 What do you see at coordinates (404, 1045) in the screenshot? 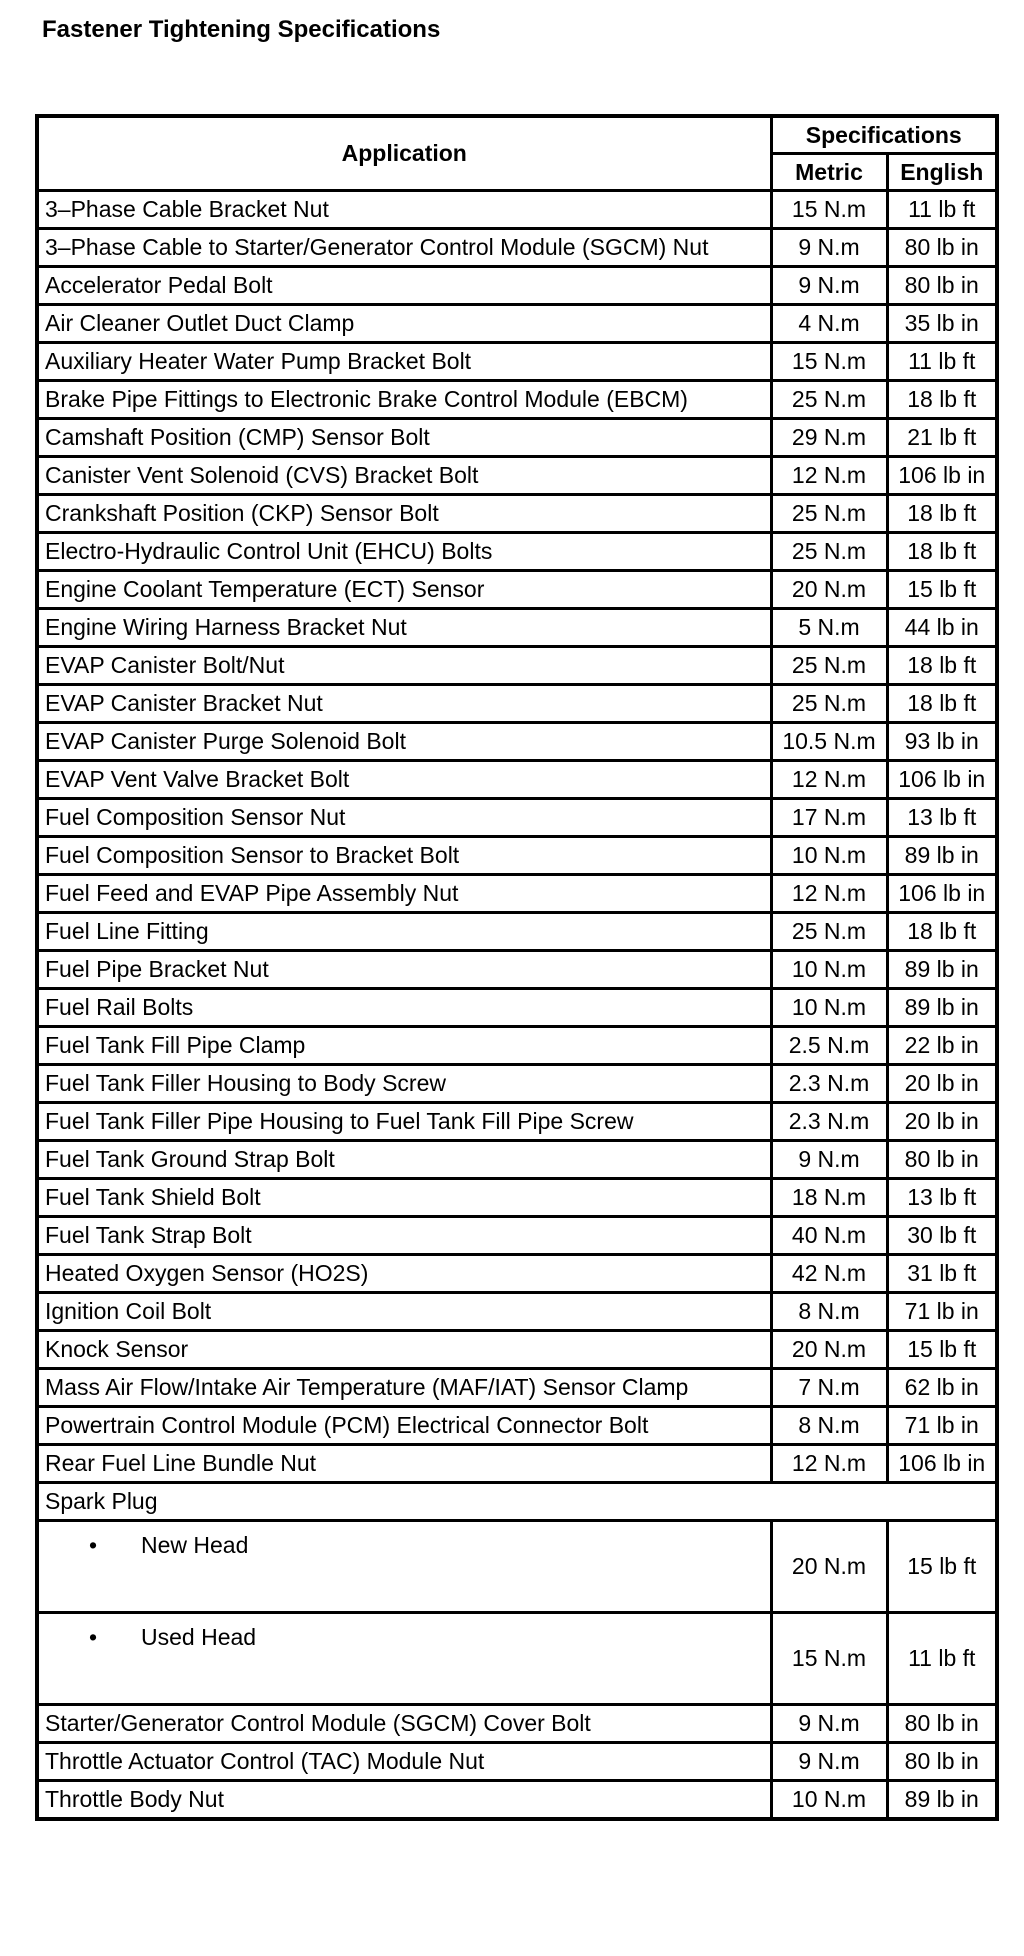
I see `application-cell: Fuel Tank Fill Pipe Clamp` at bounding box center [404, 1045].